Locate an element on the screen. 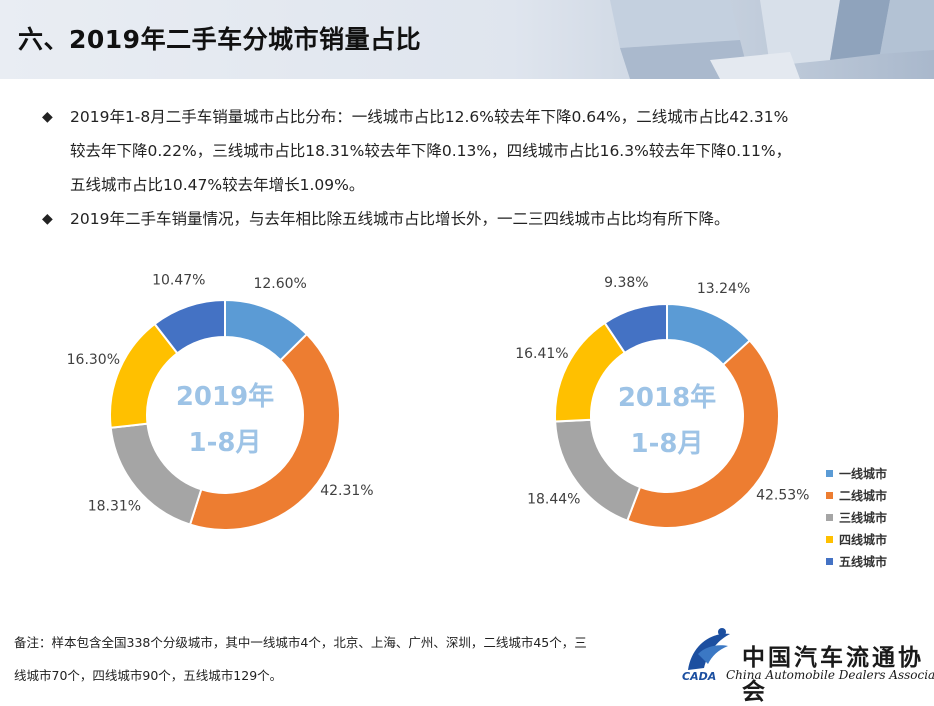 Image resolution: width=934 pixels, height=706 pixels. donut-chart-2018: 13.24% 42.53% 18.44% 16.41% 9.38% 2018年 1-8月 is located at coordinates (662, 402).